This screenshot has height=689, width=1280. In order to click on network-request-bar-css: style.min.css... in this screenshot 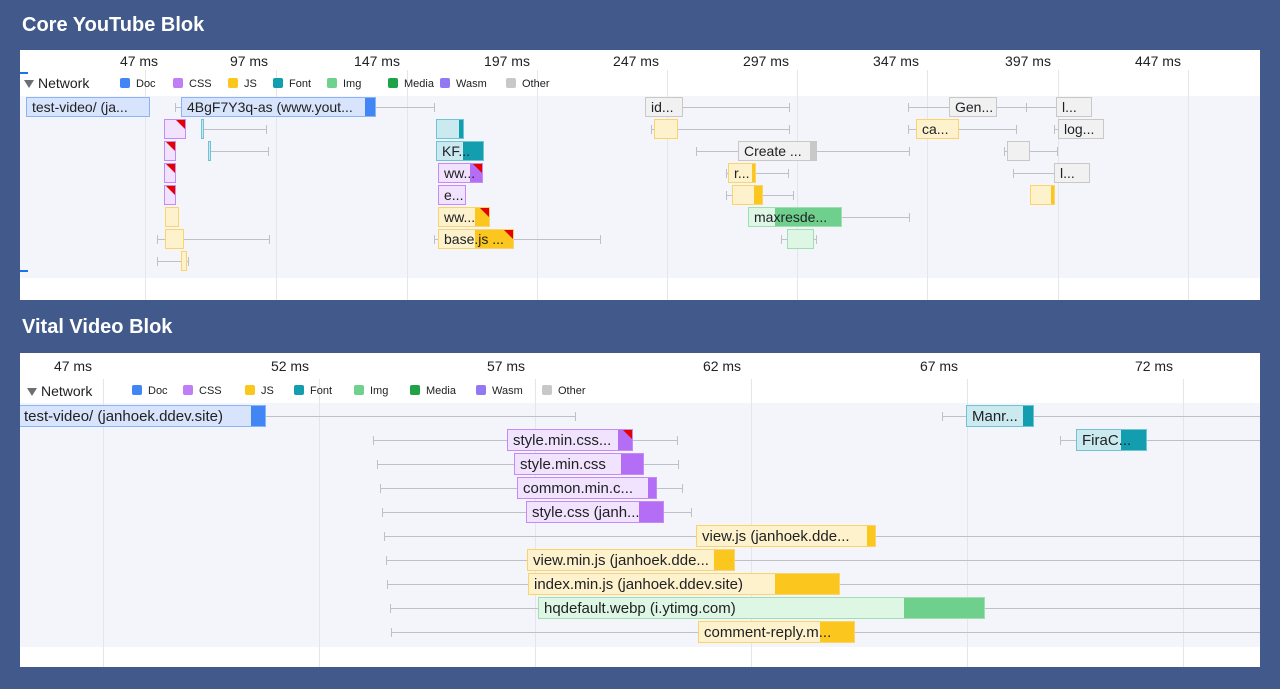, I will do `click(570, 440)`.